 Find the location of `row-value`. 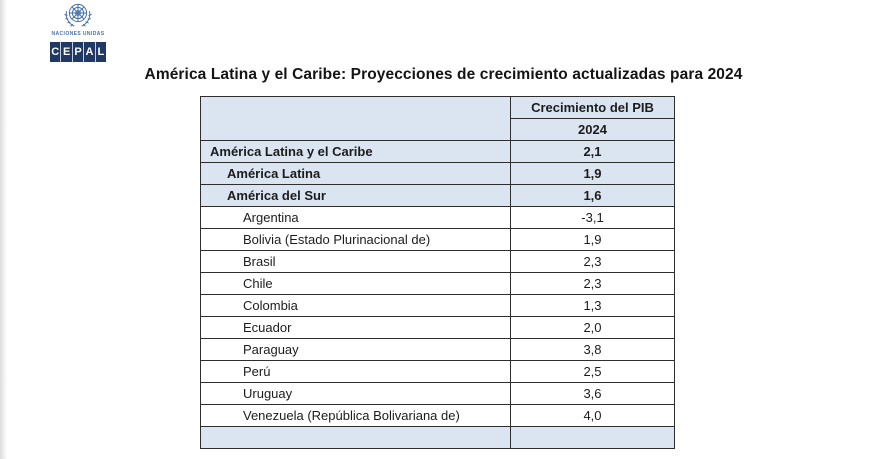

row-value is located at coordinates (592, 437).